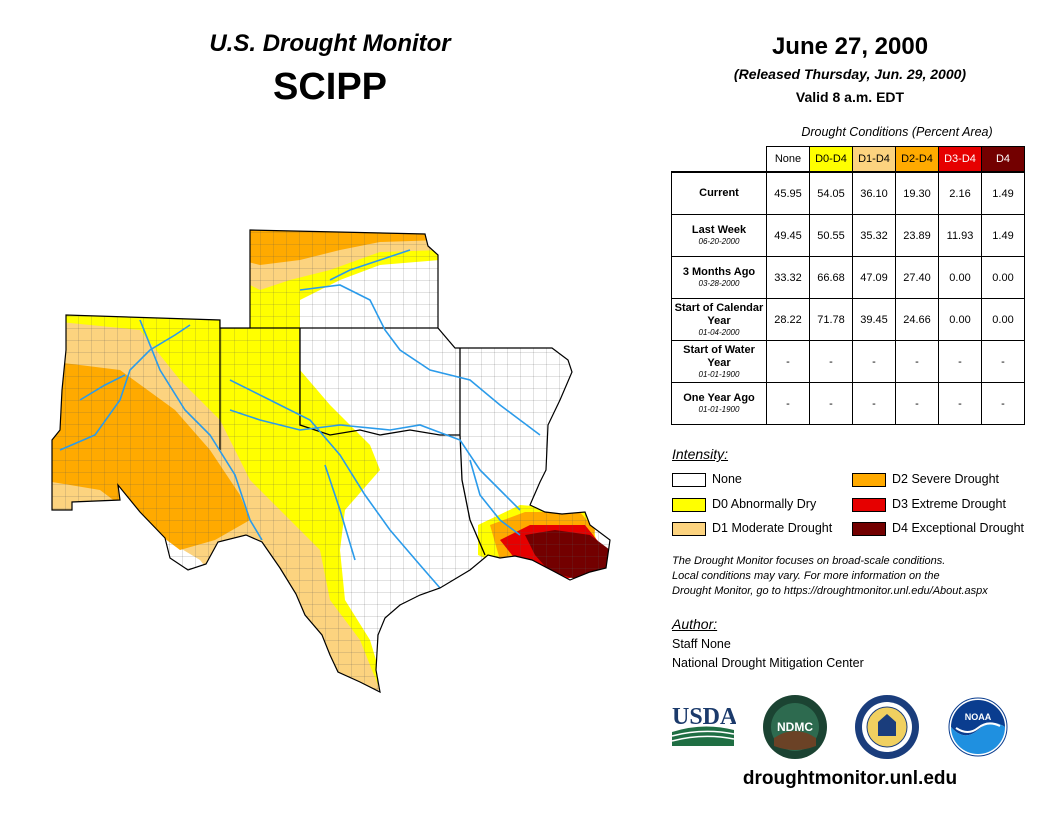 This screenshot has width=1056, height=816. Describe the element at coordinates (764, 504) in the screenshot. I see `legend-label: D0 Abnormally Dry` at that location.